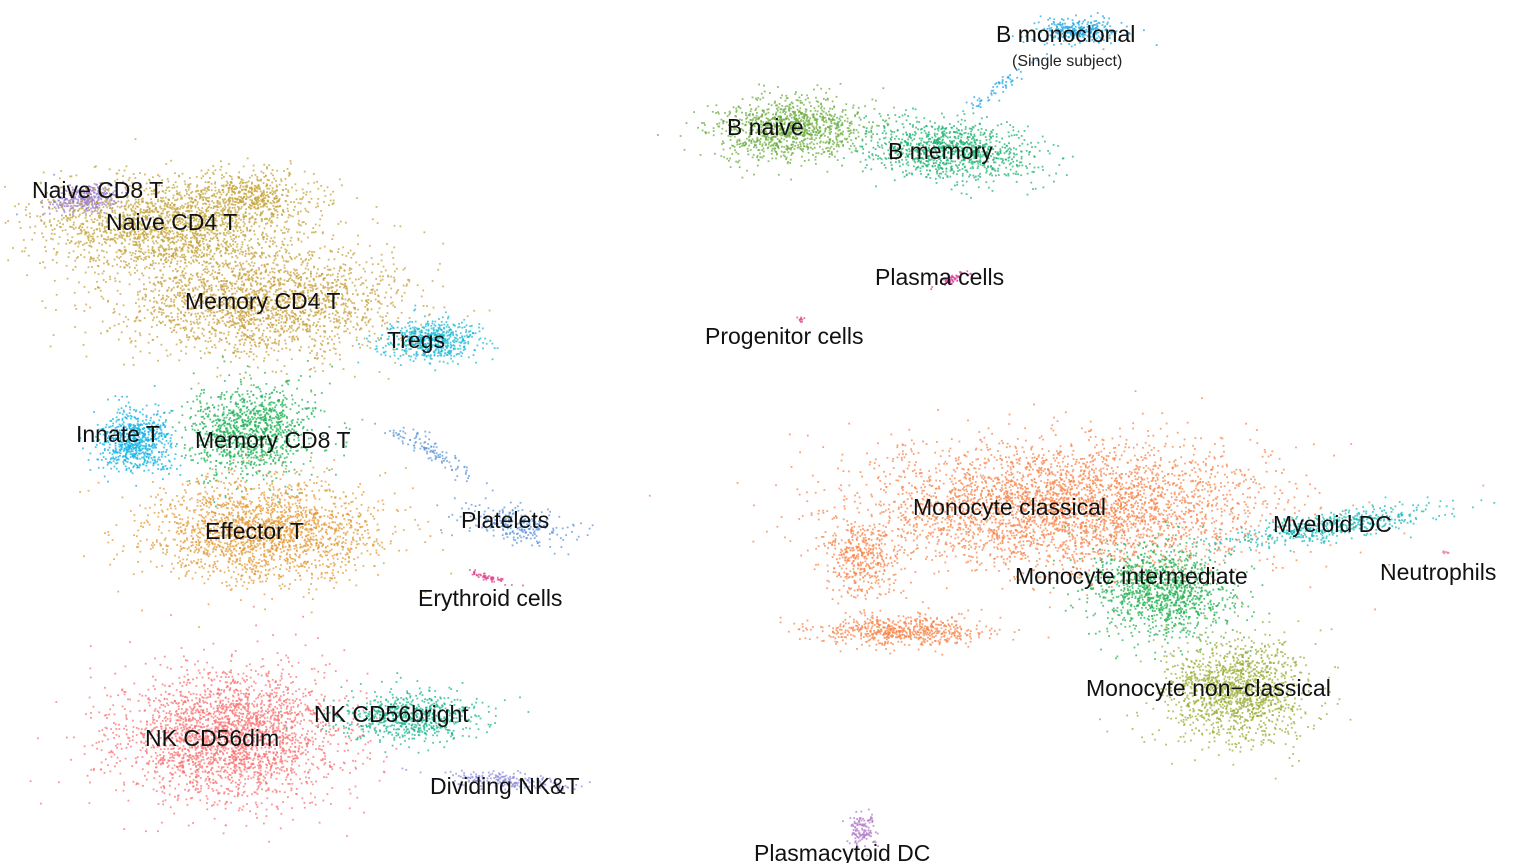 The image size is (1535, 863). Describe the element at coordinates (505, 520) in the screenshot. I see `cluster-label-7: Platelets` at that location.